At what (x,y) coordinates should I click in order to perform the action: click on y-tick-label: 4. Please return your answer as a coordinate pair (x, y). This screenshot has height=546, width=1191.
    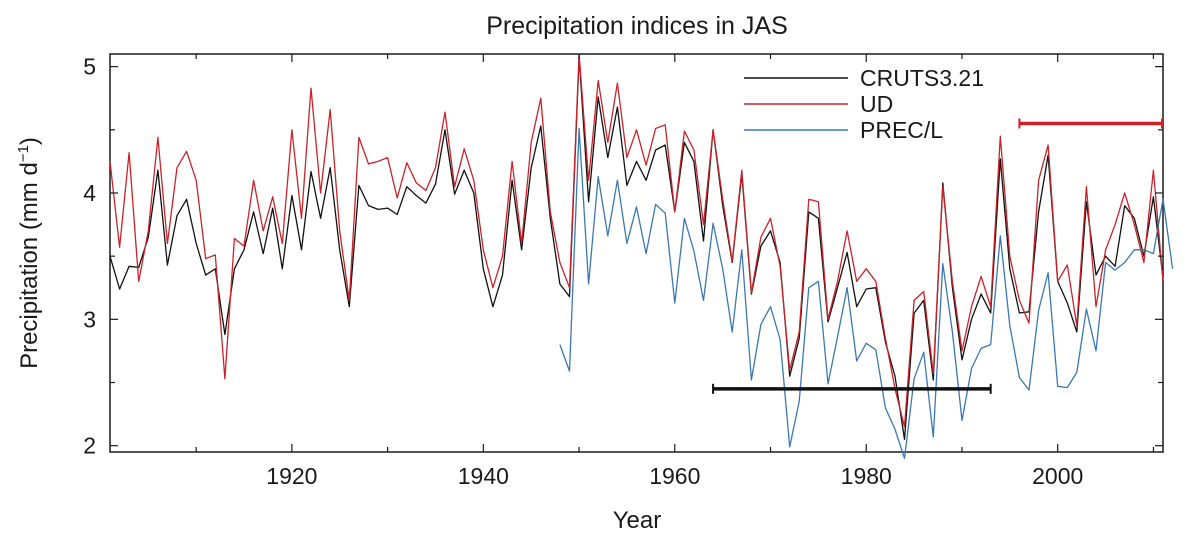
    Looking at the image, I should click on (89, 193).